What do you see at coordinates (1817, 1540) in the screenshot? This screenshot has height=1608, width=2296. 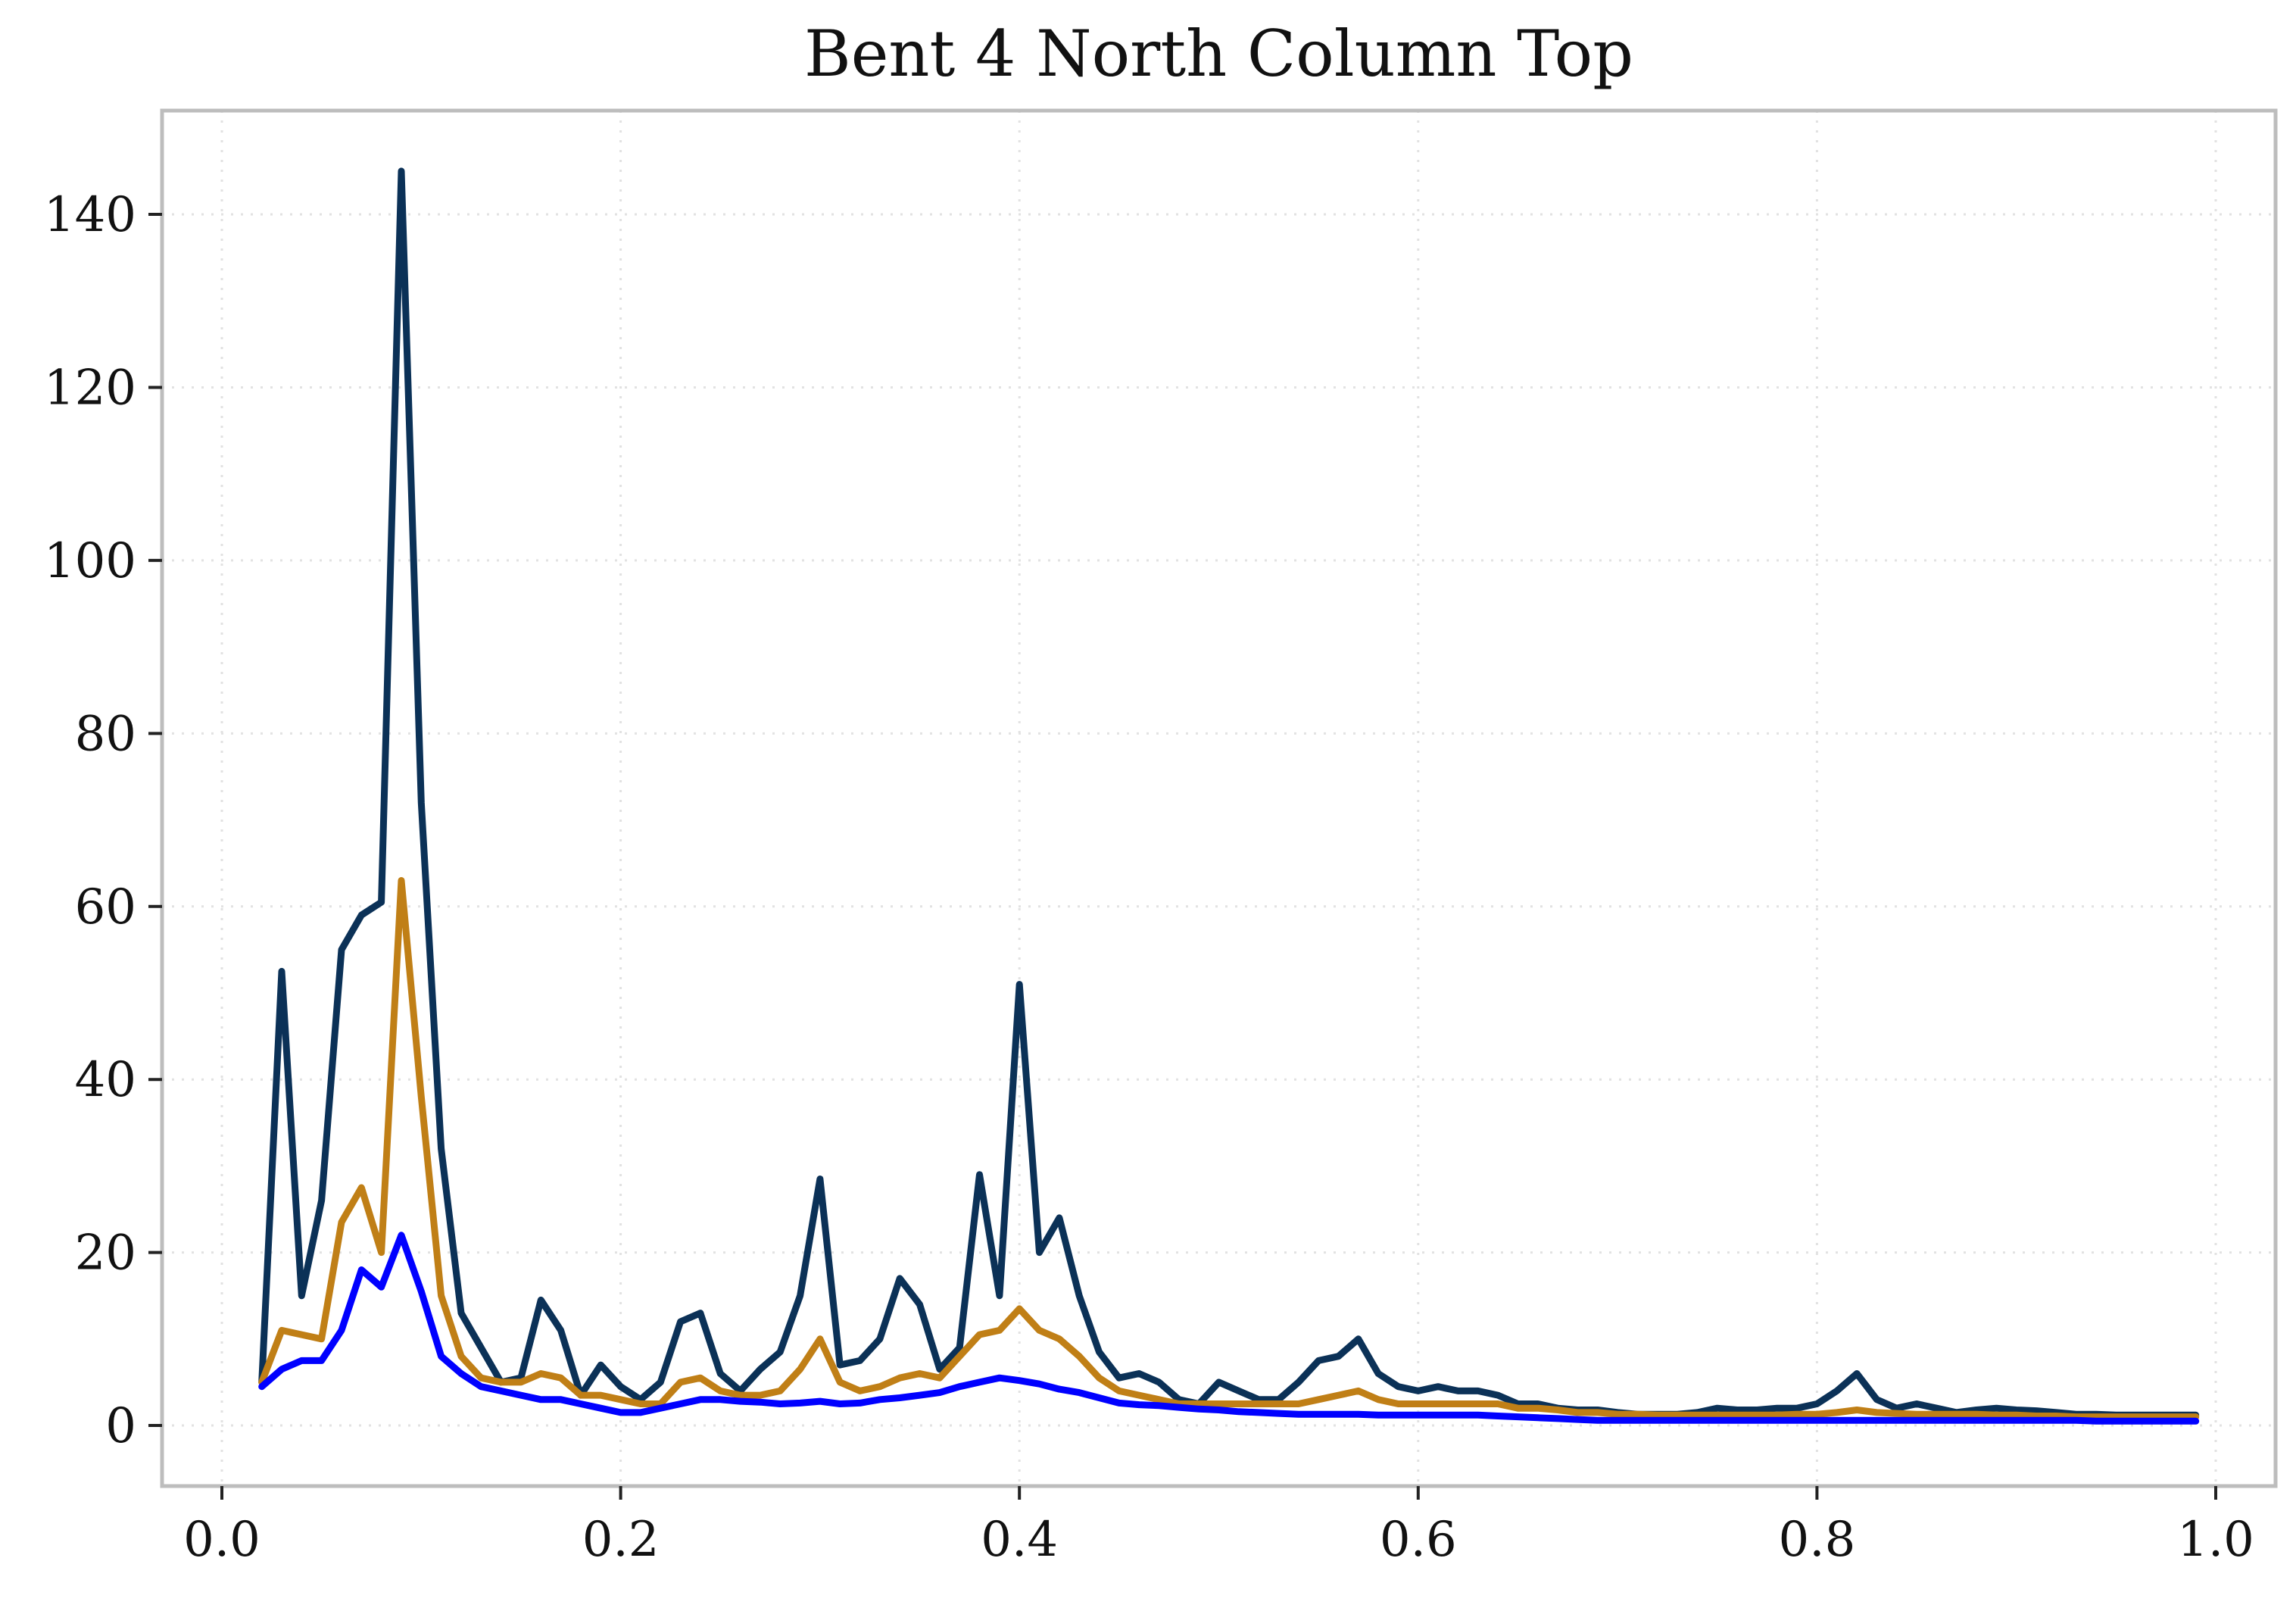 I see `x-tick-label: 0.8` at bounding box center [1817, 1540].